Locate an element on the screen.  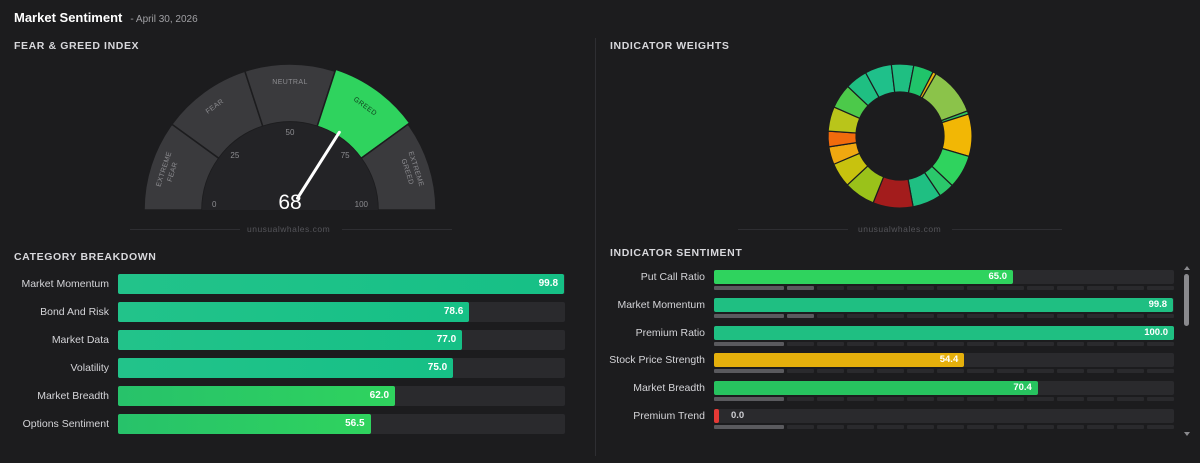
indicator-value: 99.8 is located at coordinates (1158, 304).